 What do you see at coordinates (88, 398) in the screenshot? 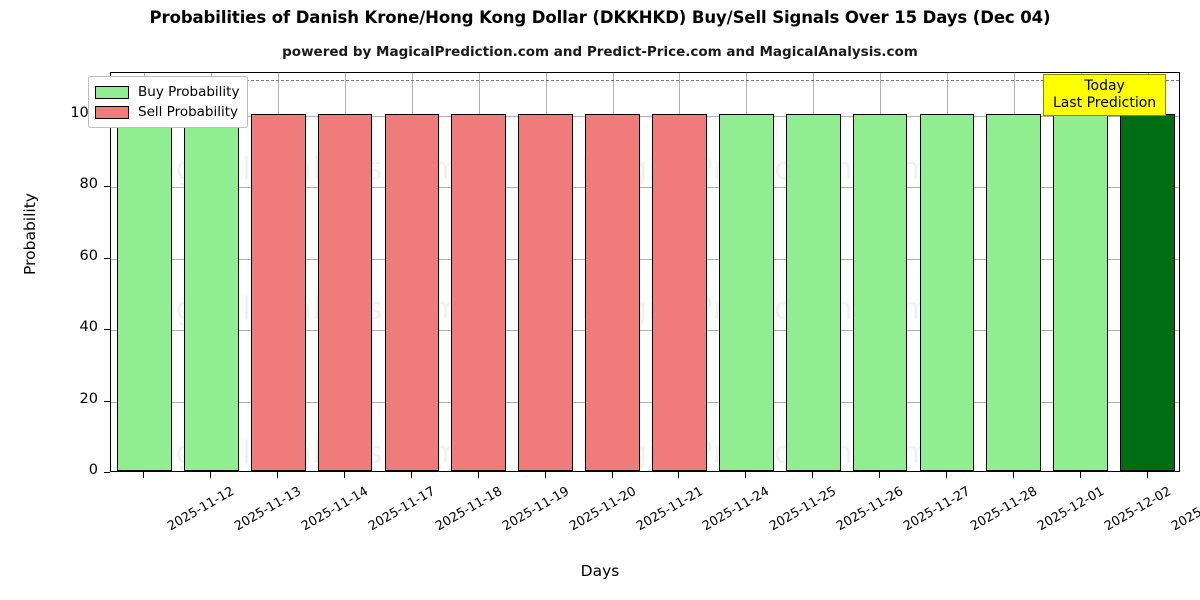
I see `y-tick-label: 20` at bounding box center [88, 398].